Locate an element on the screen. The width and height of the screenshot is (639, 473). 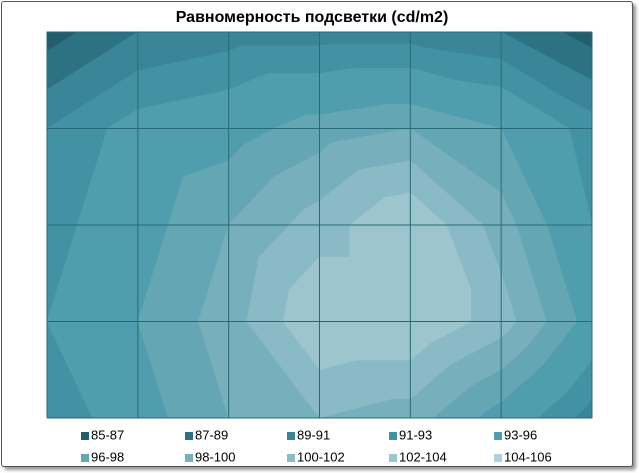
legend-label: 104-106 is located at coordinates (528, 456).